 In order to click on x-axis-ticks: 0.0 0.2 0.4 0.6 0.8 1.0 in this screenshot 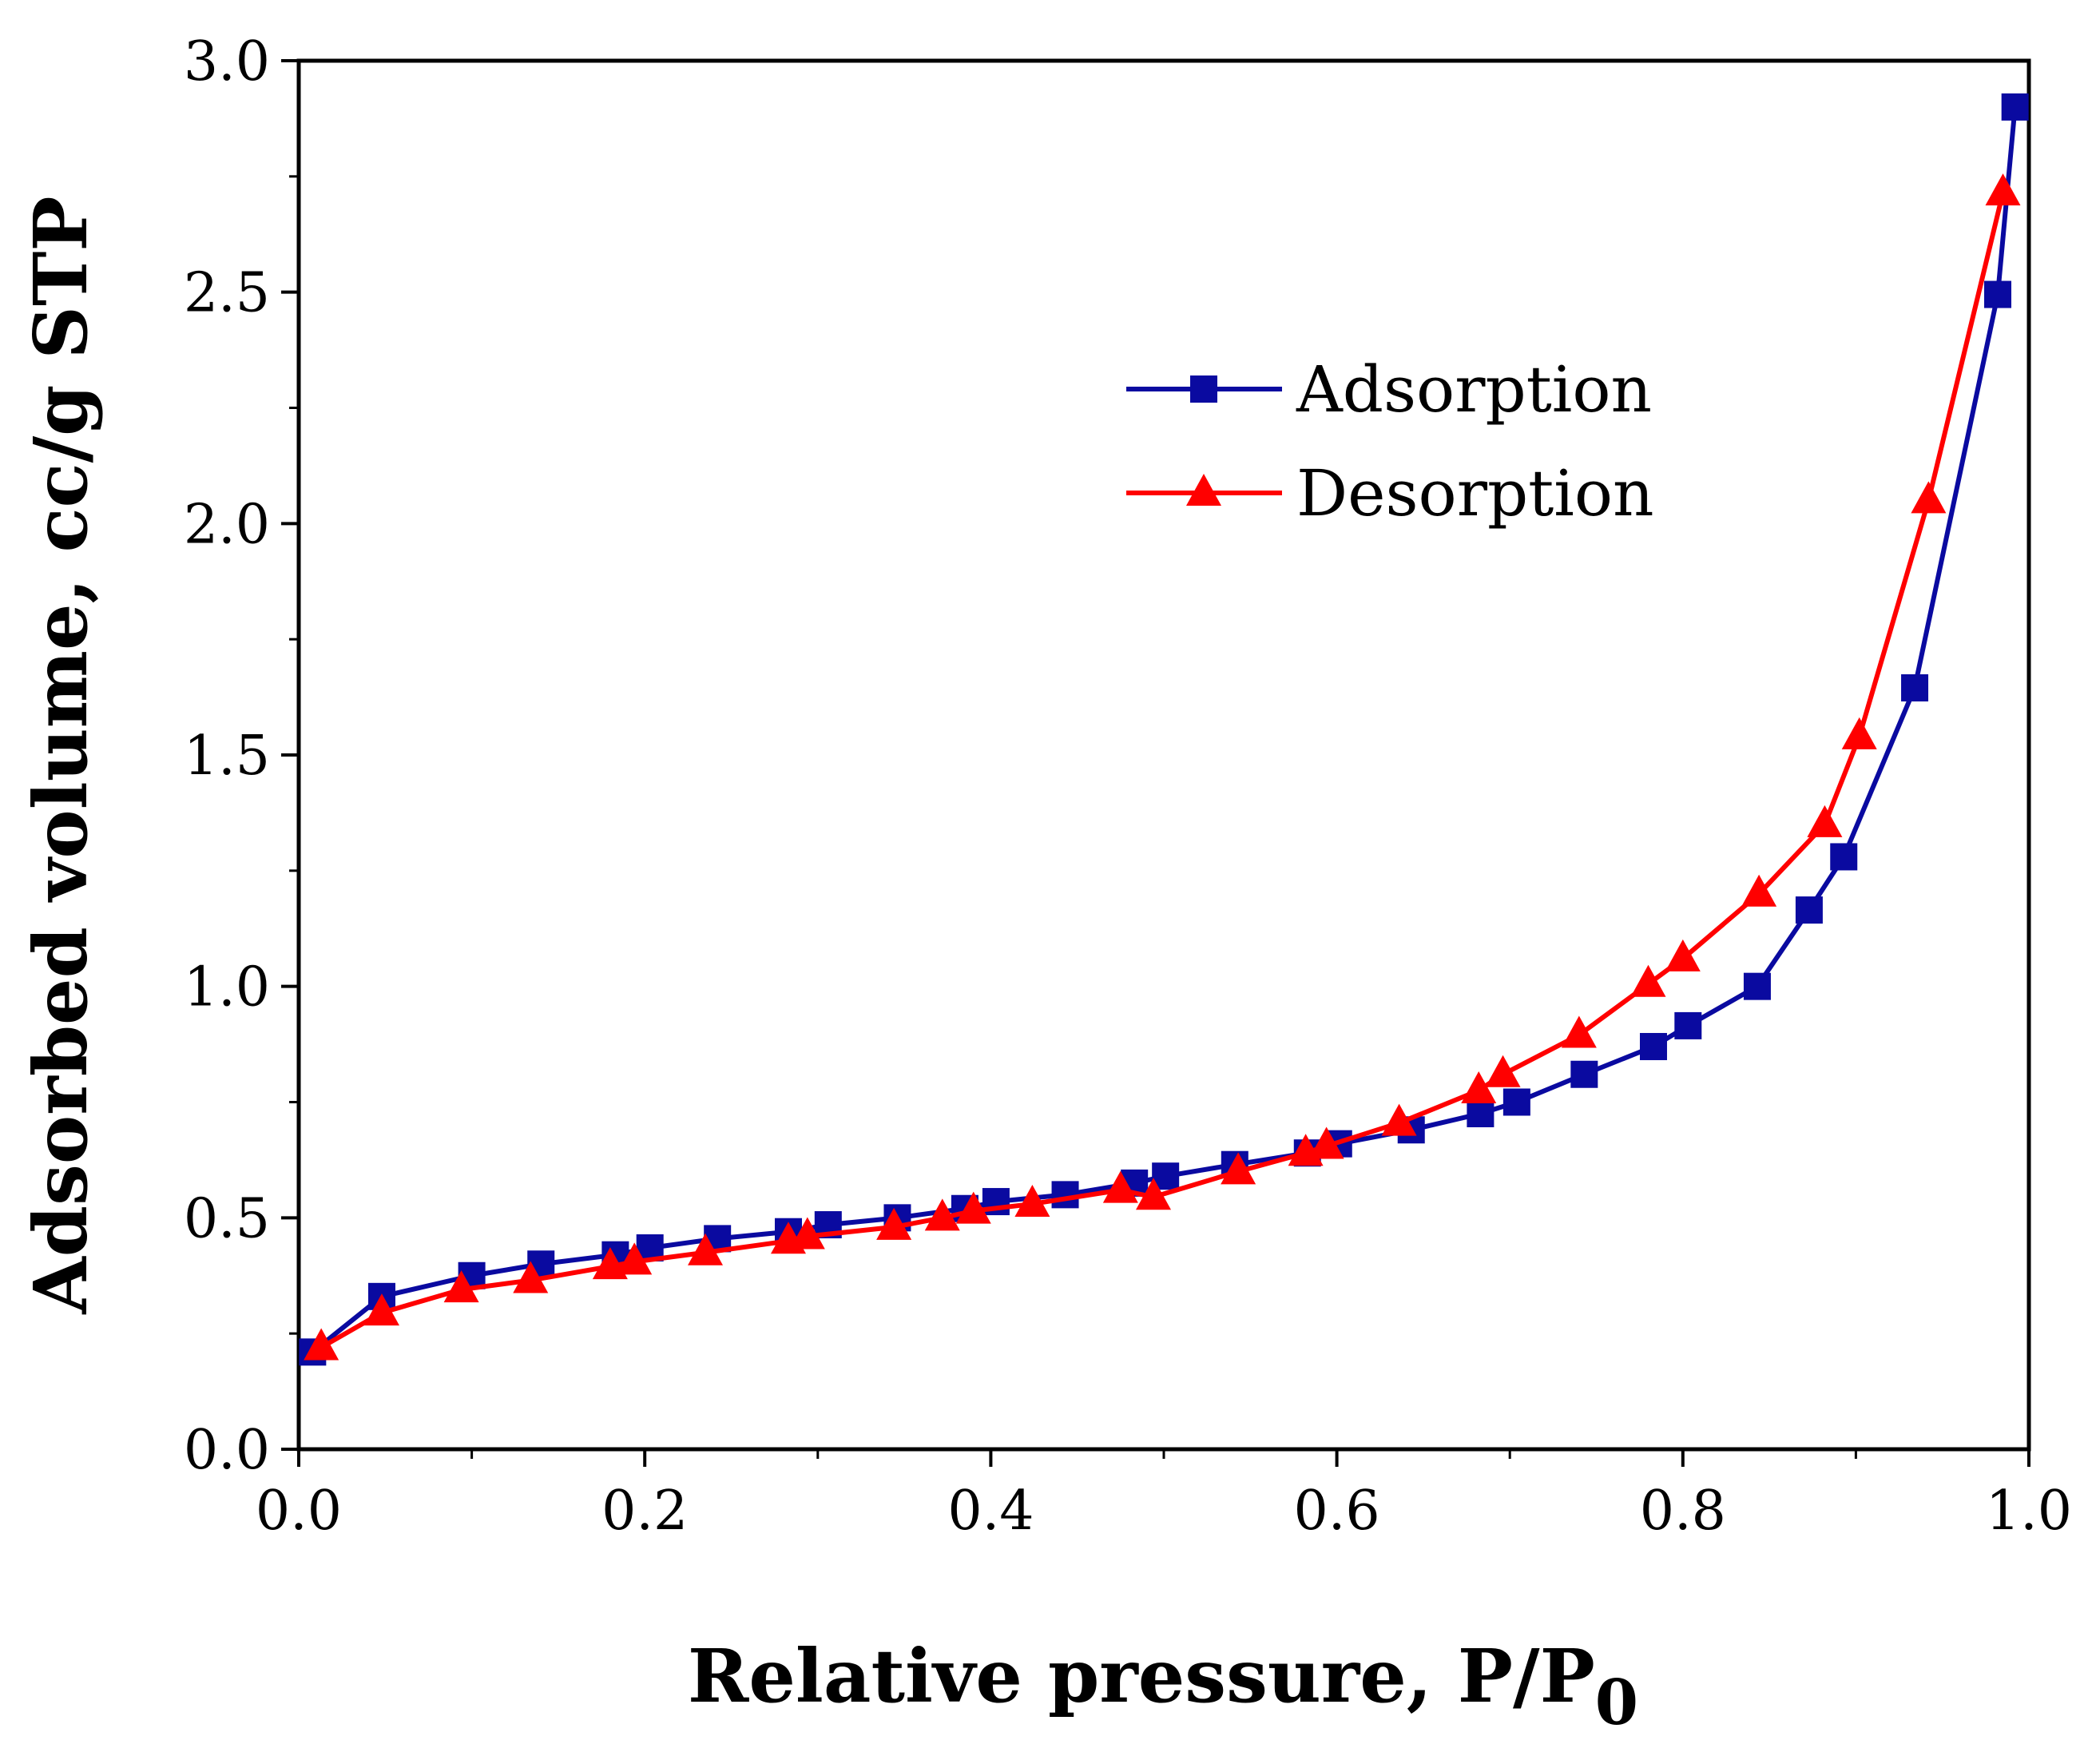, I will do `click(1164, 1496)`.